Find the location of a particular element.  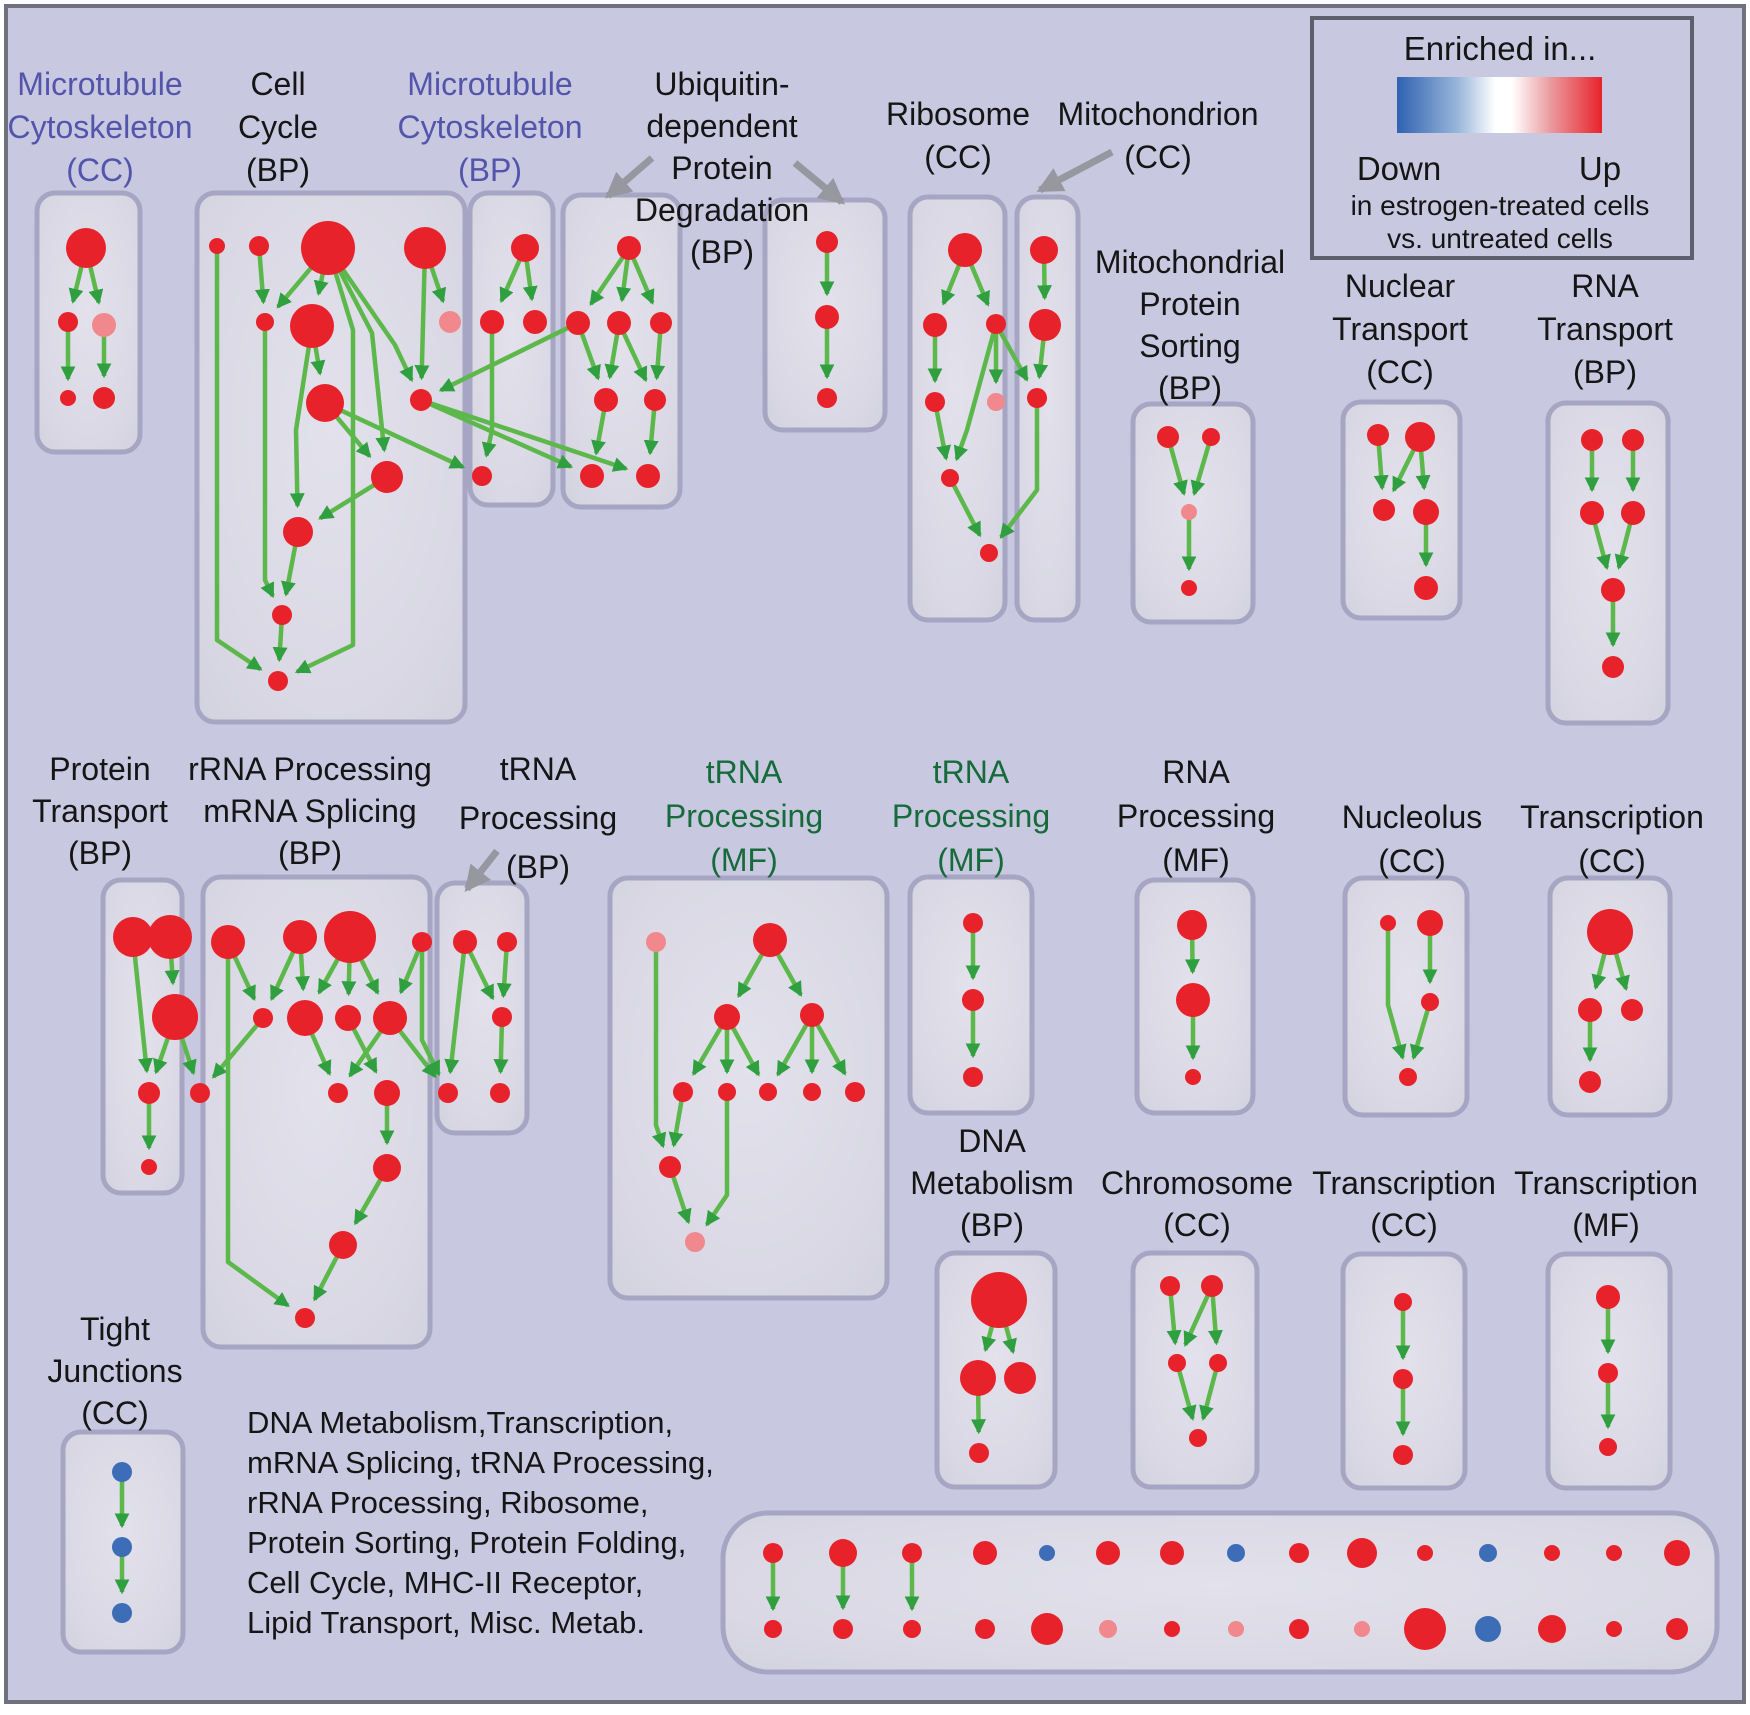

cluster-label-transcription-cc-2: Transcription (CC) is located at coordinates (1612, 839).